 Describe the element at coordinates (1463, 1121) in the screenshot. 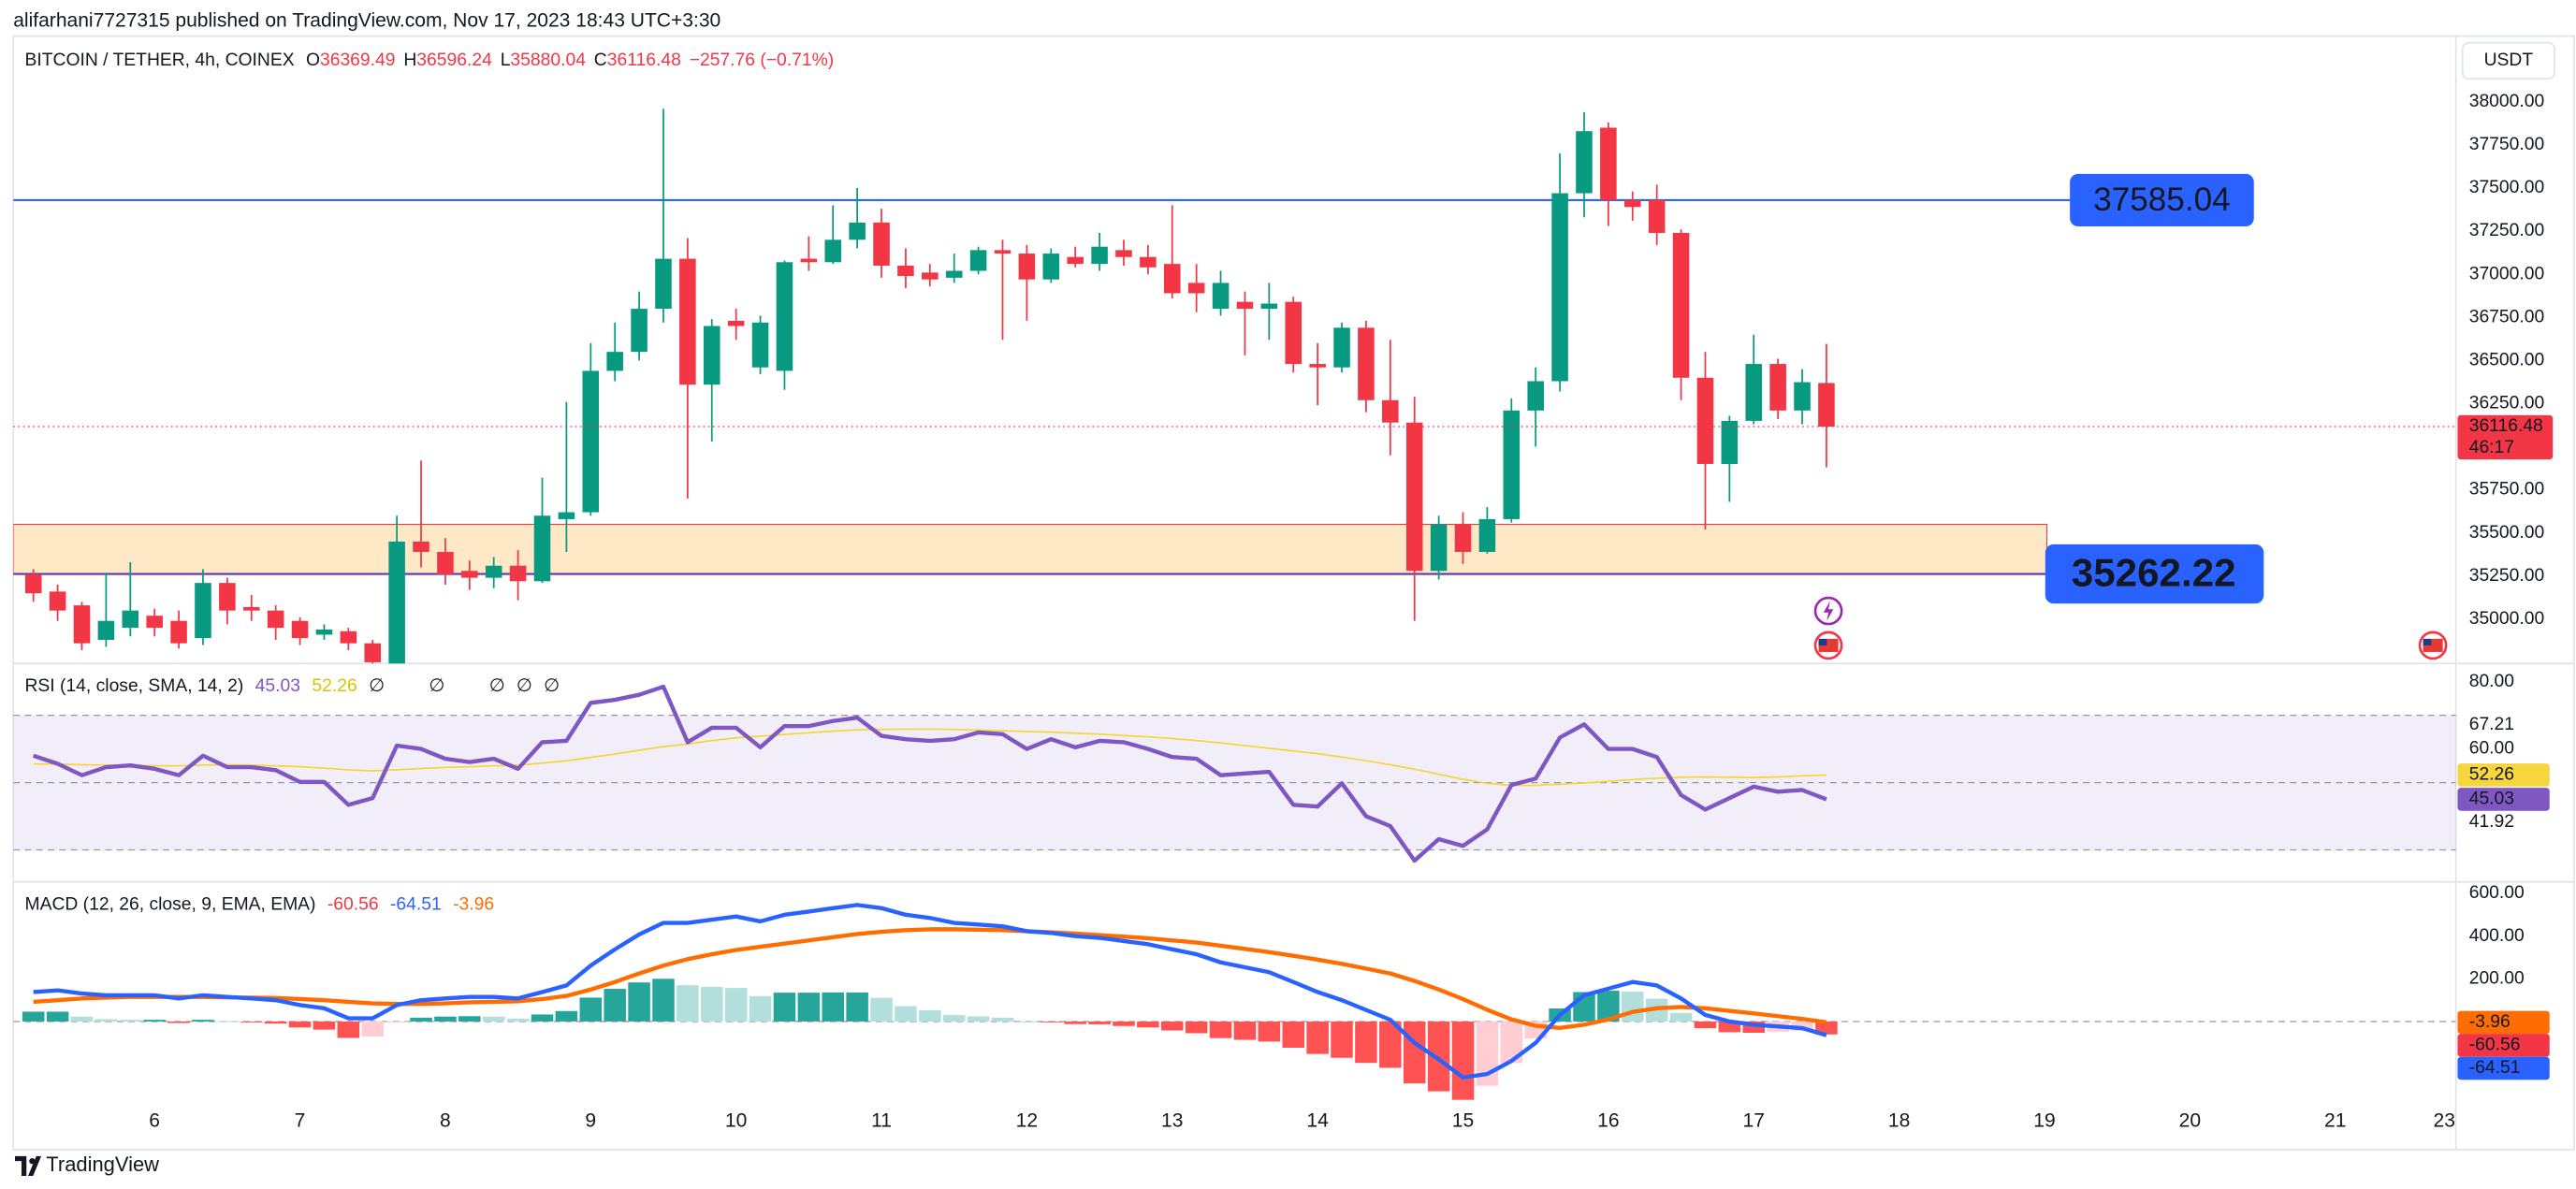

I see `x-tick-label: 15` at that location.